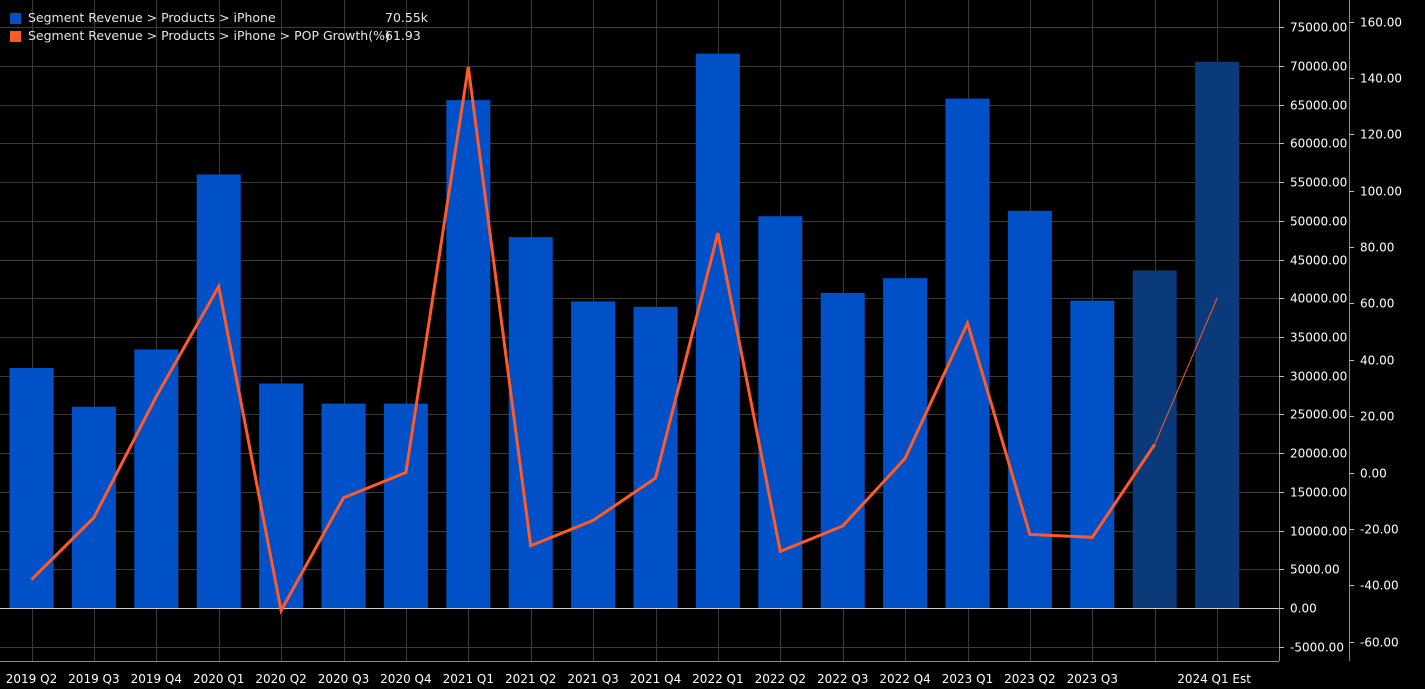  I want to click on left-tick-label: 30000.00, so click(1318, 377).